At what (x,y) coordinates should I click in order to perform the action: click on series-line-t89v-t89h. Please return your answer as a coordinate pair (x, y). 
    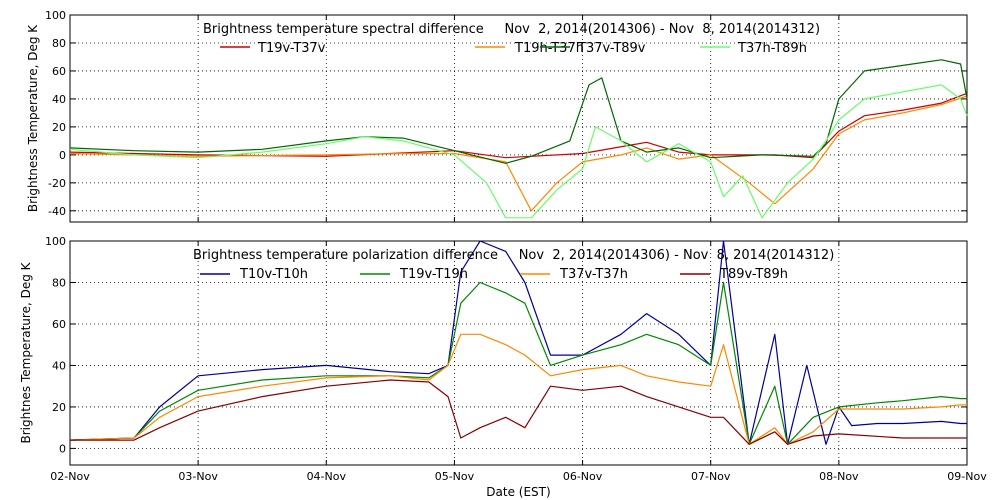
    Looking at the image, I should click on (518, 412).